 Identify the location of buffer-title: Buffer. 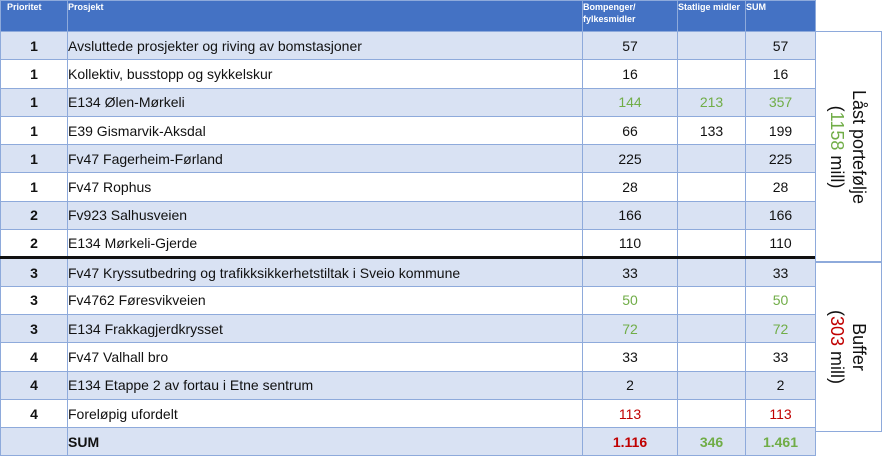
(859, 347).